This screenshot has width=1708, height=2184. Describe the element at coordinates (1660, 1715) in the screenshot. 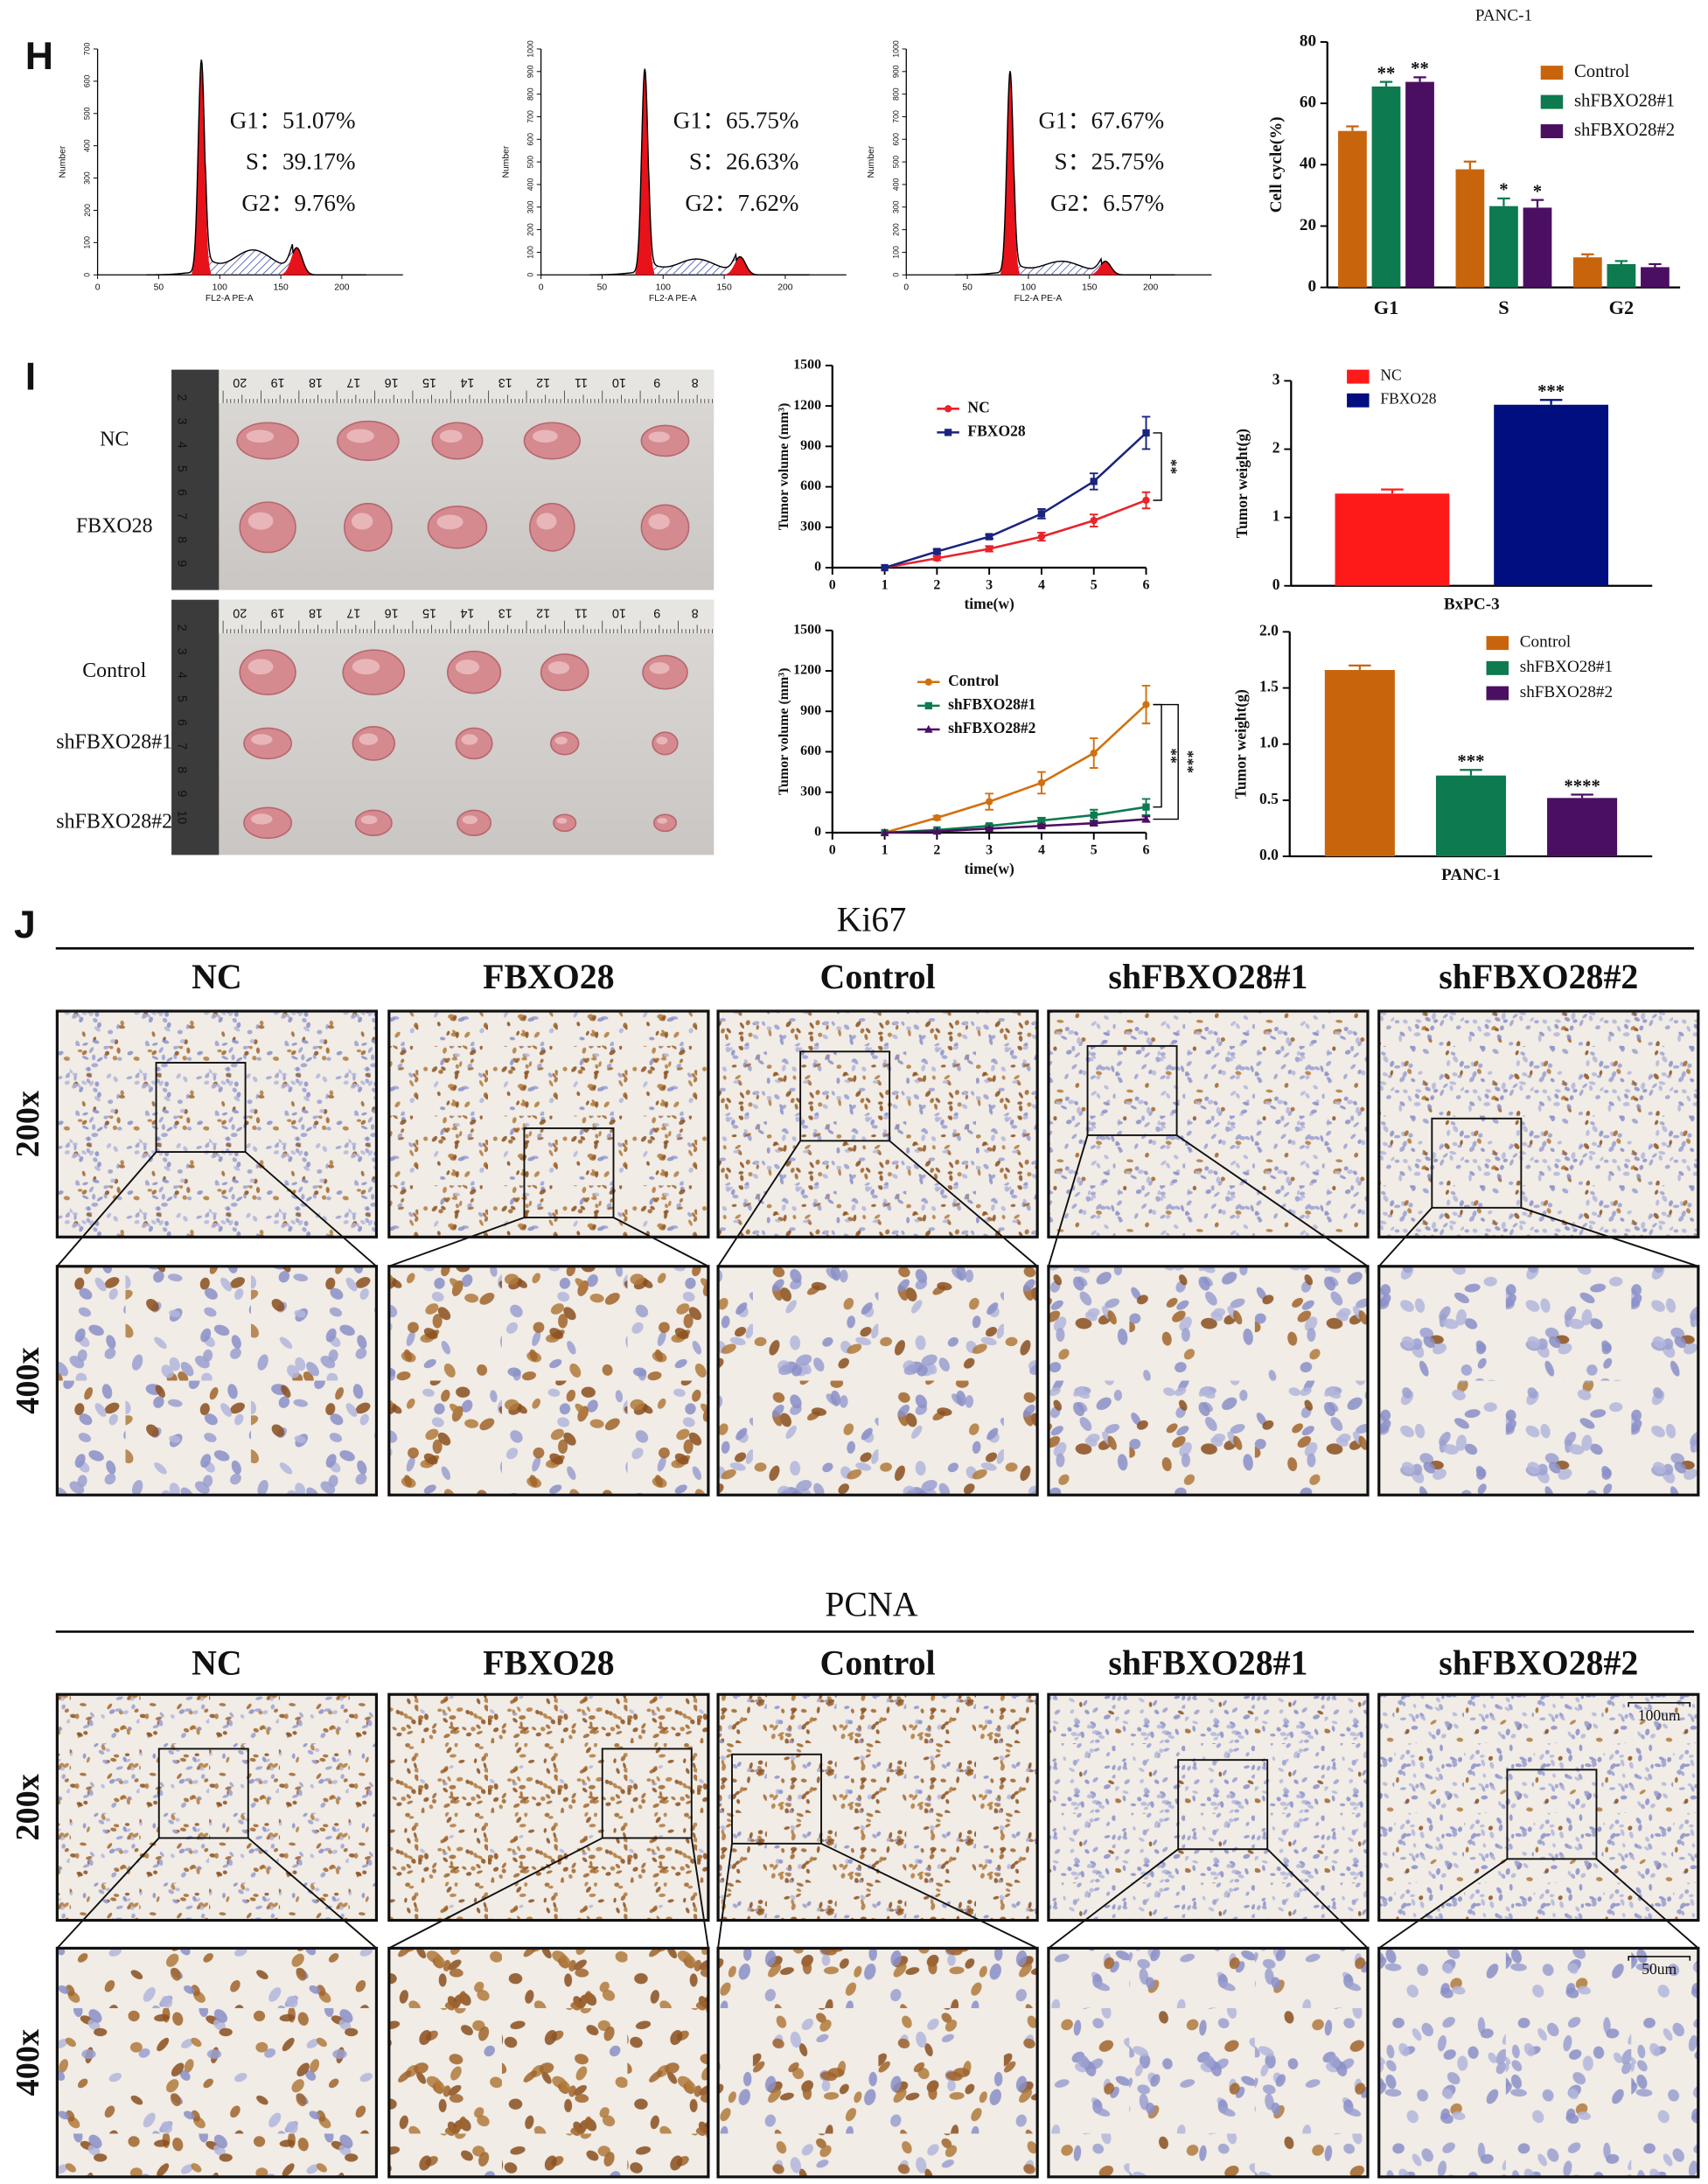

I see `scale-bar-label: 100um` at that location.